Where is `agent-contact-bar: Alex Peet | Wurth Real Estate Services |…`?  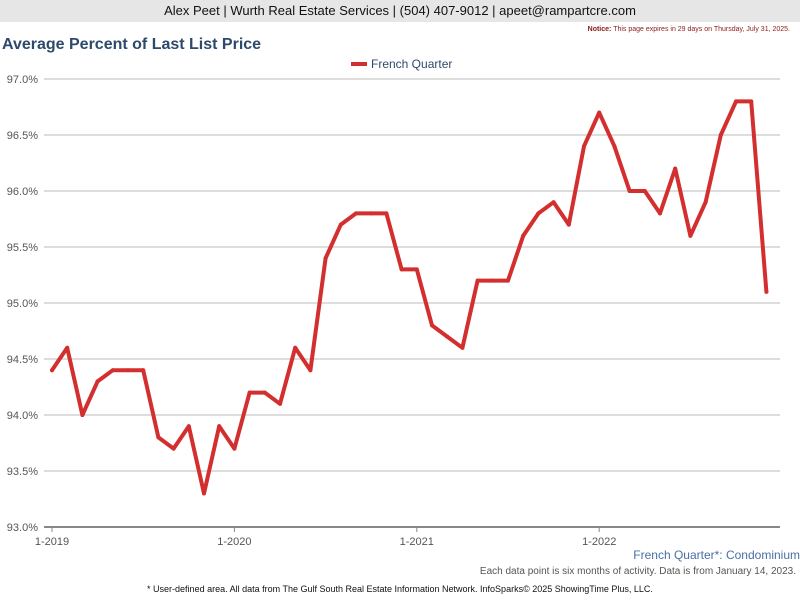
agent-contact-bar: Alex Peet | Wurth Real Estate Services |… is located at coordinates (400, 11).